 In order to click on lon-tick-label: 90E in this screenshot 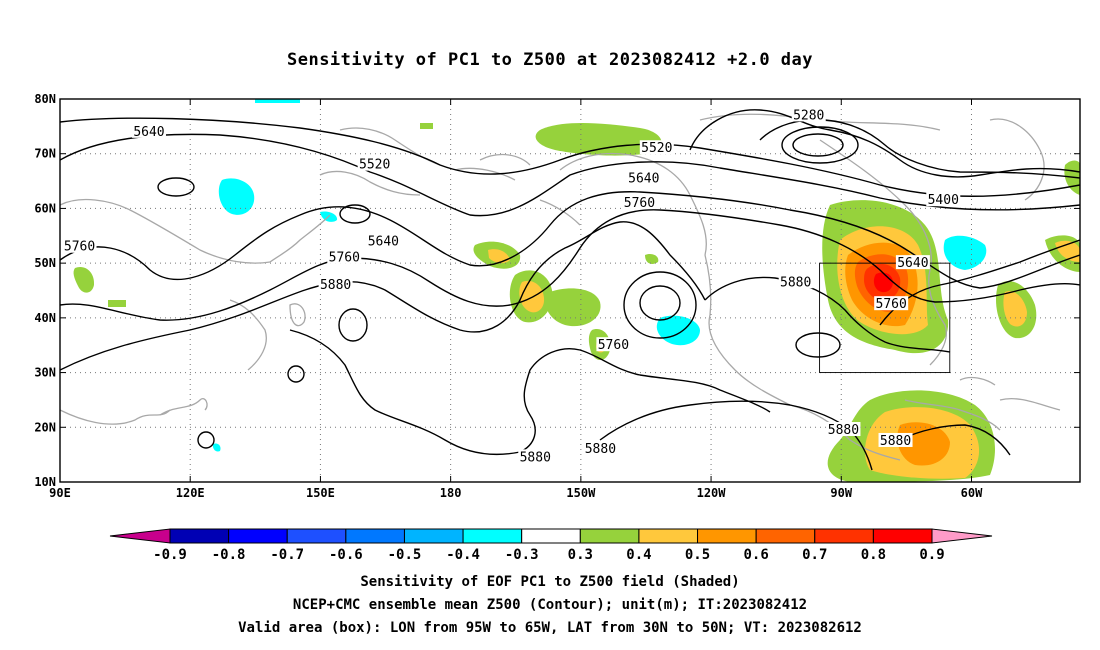, I will do `click(60, 493)`.